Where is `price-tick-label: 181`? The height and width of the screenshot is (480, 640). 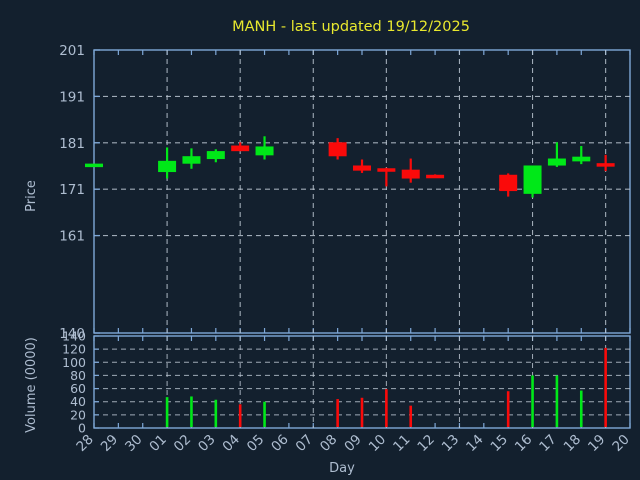
price-tick-label: 181 is located at coordinates (72, 144).